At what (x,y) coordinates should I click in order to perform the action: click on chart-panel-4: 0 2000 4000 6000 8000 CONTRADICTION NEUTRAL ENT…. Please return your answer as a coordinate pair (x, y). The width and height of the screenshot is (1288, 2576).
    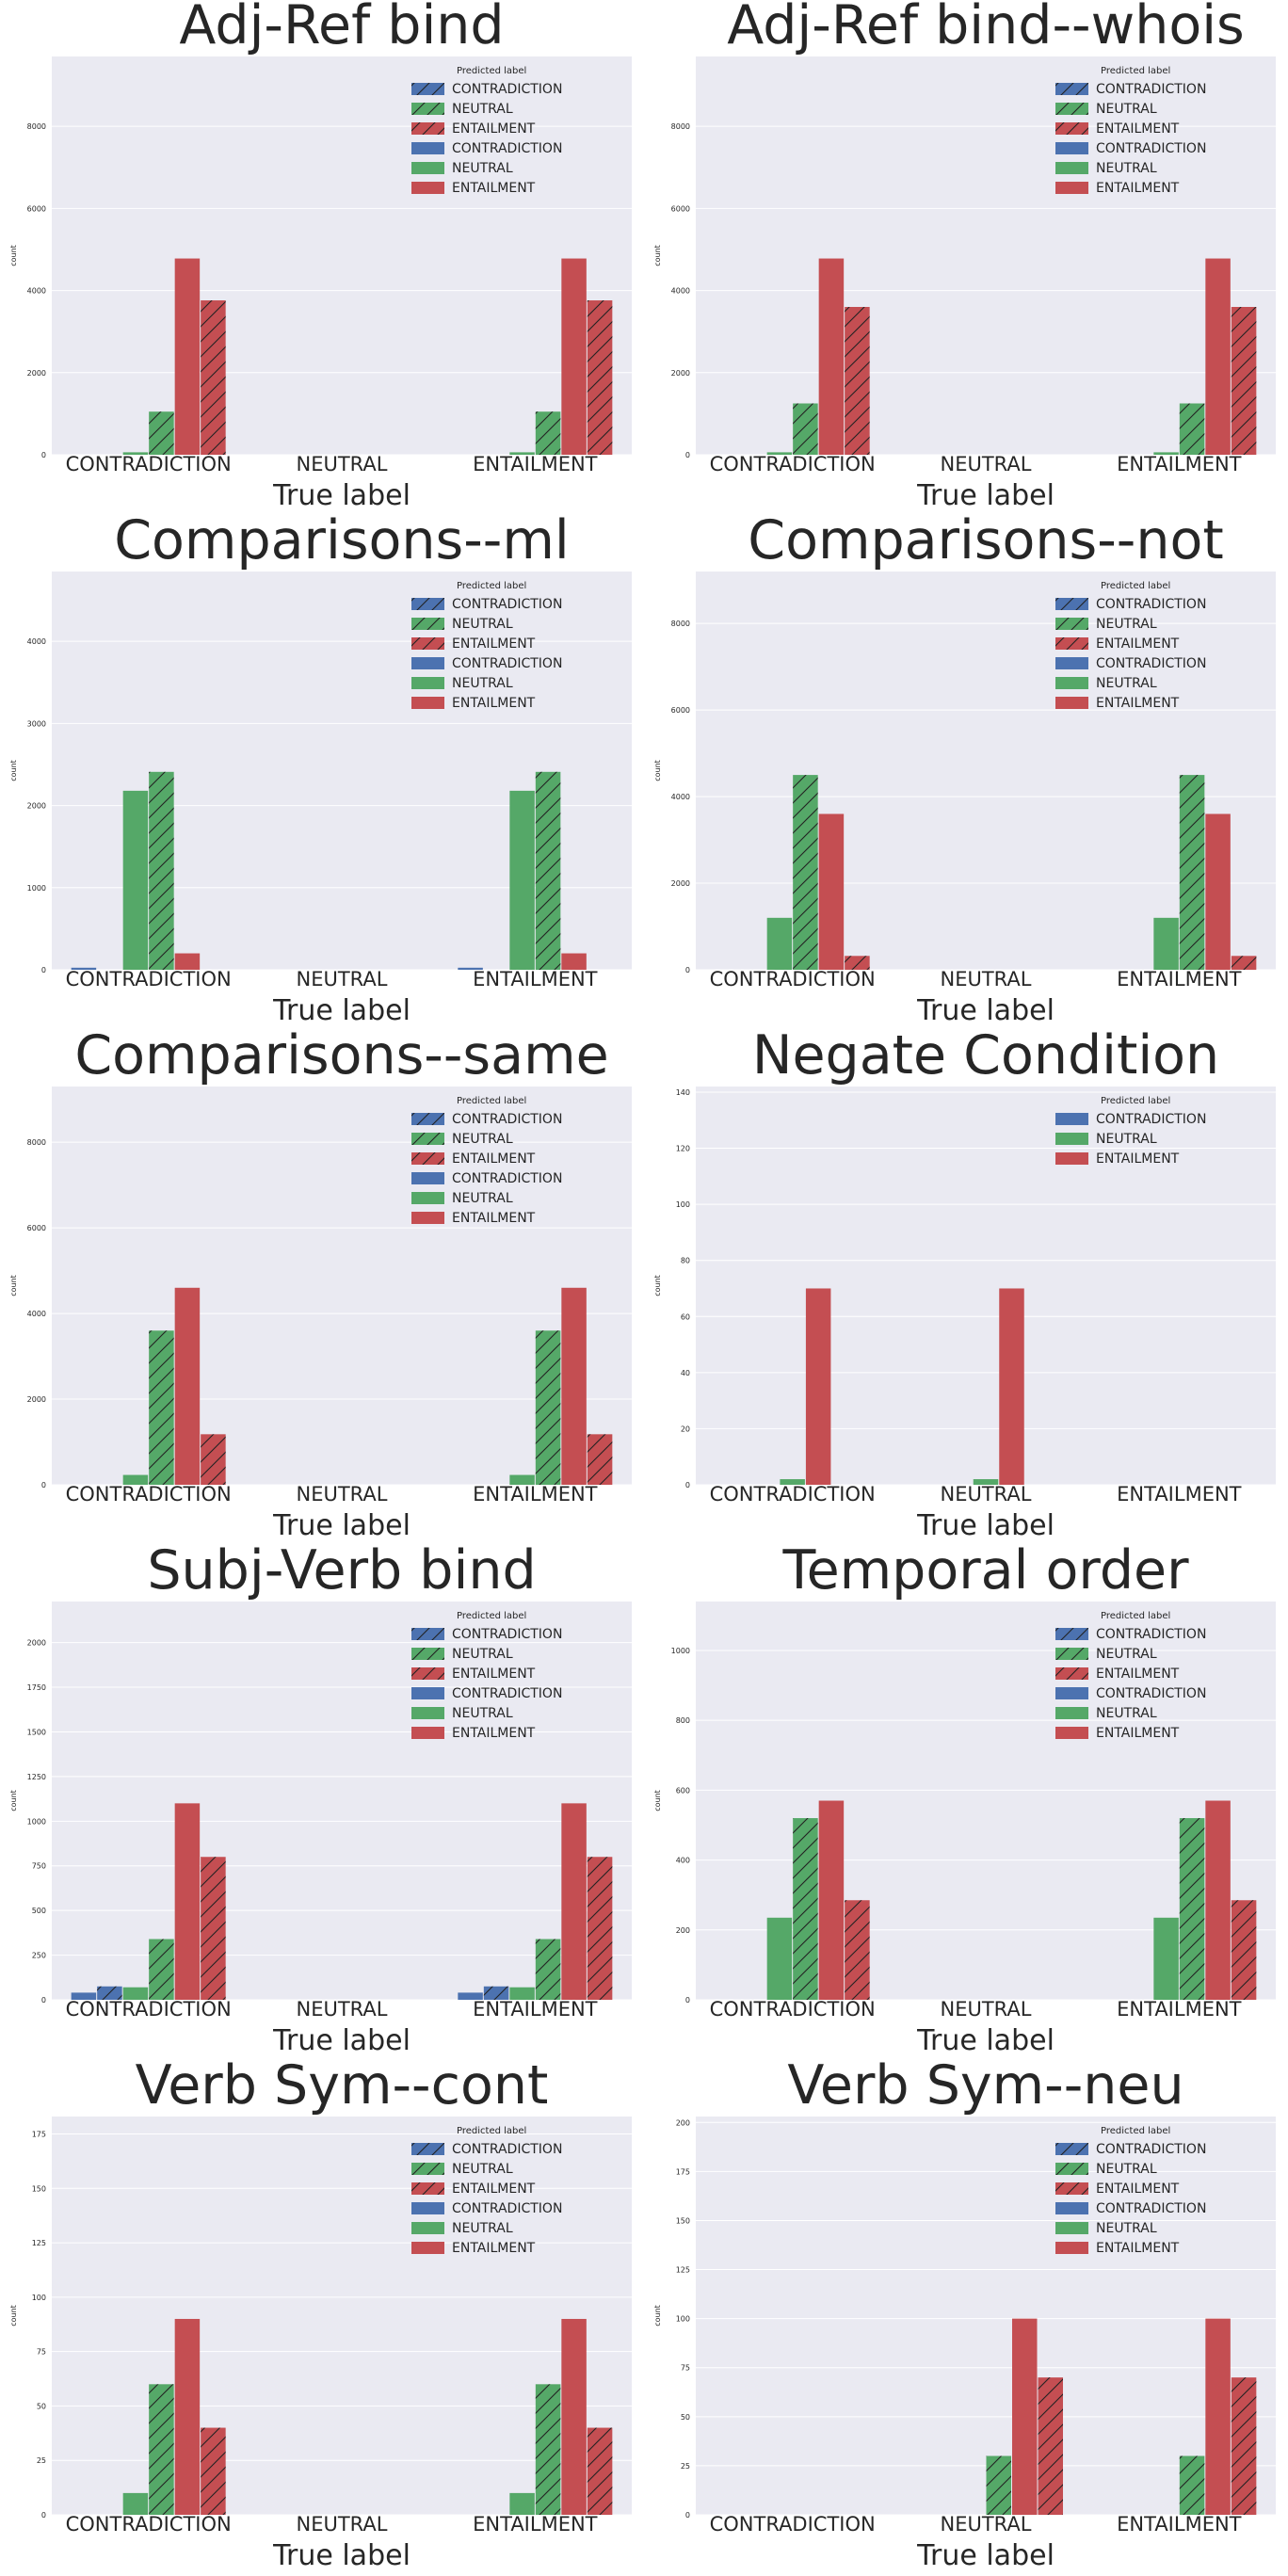
    Looking at the image, I should click on (966, 772).